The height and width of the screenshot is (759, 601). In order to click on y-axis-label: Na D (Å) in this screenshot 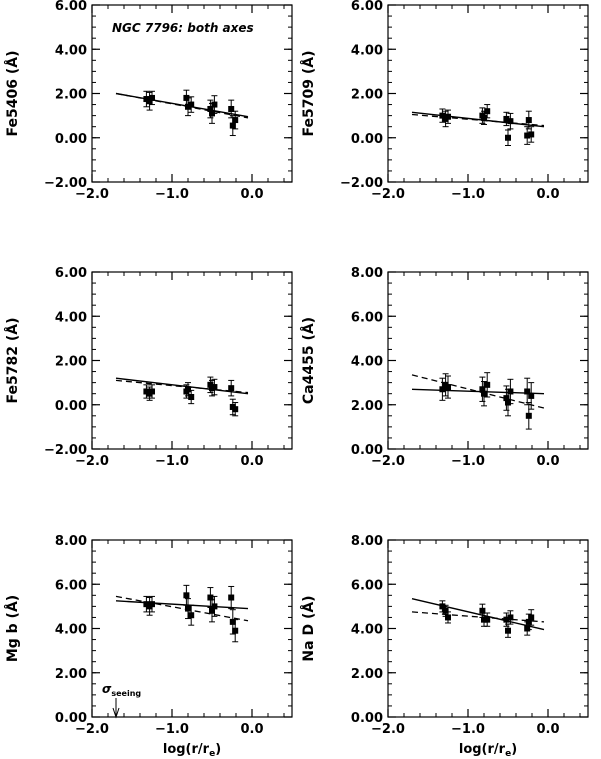, I will do `click(308, 628)`.